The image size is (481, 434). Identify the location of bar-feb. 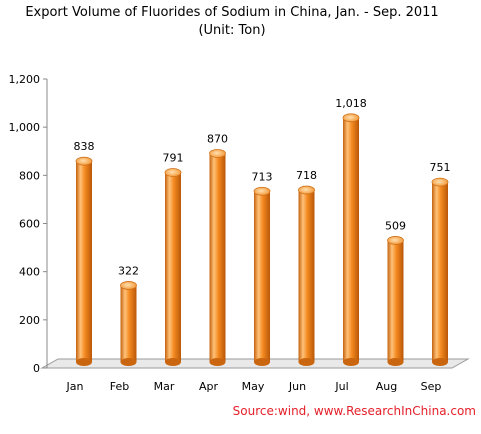
(128, 323).